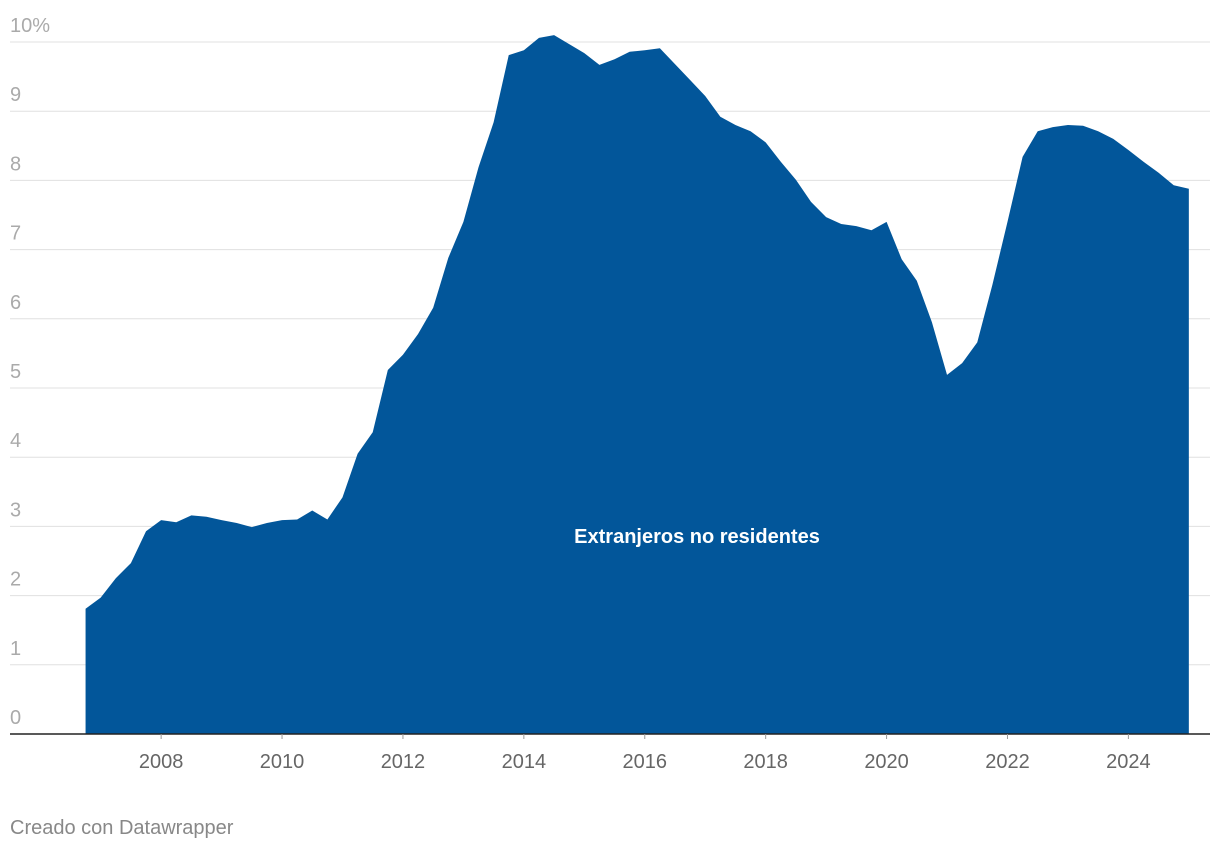  I want to click on y-tick-label: 6, so click(15, 303).